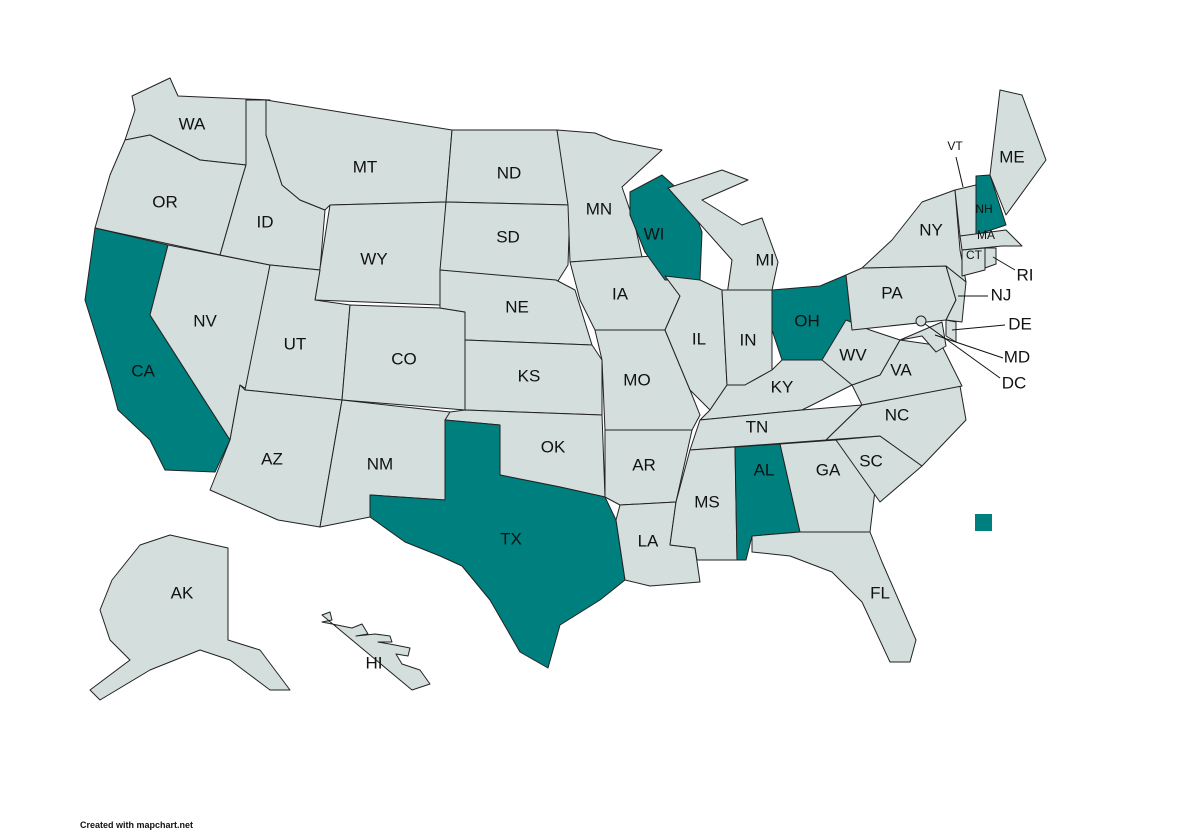  I want to click on state-label-ct: CT, so click(974, 255).